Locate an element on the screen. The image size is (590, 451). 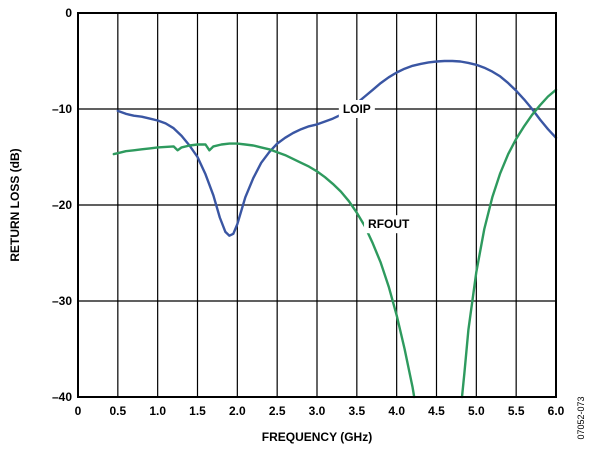
y-tick-labels: 0 –10 –20 –30 –40 is located at coordinates (62, 205).